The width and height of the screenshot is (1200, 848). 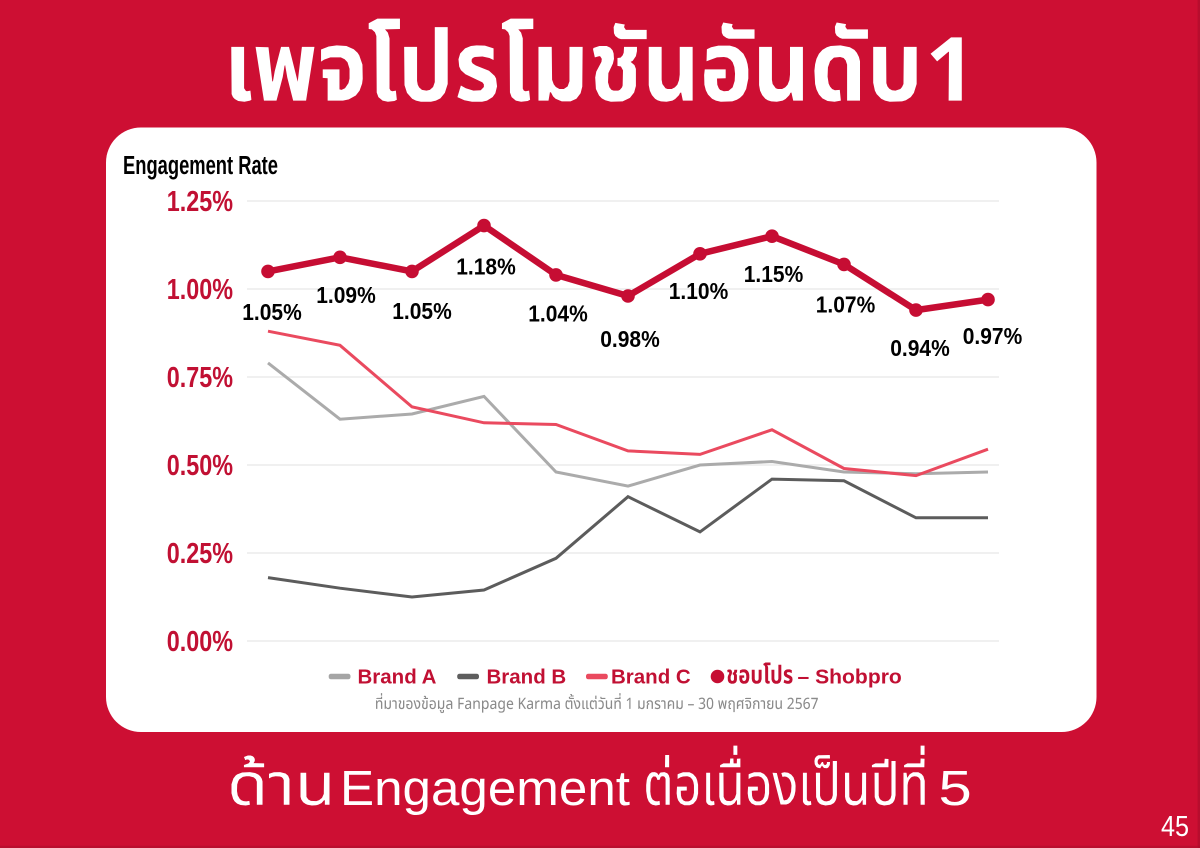 What do you see at coordinates (651, 677) in the screenshot?
I see `svg-text: Brand C` at bounding box center [651, 677].